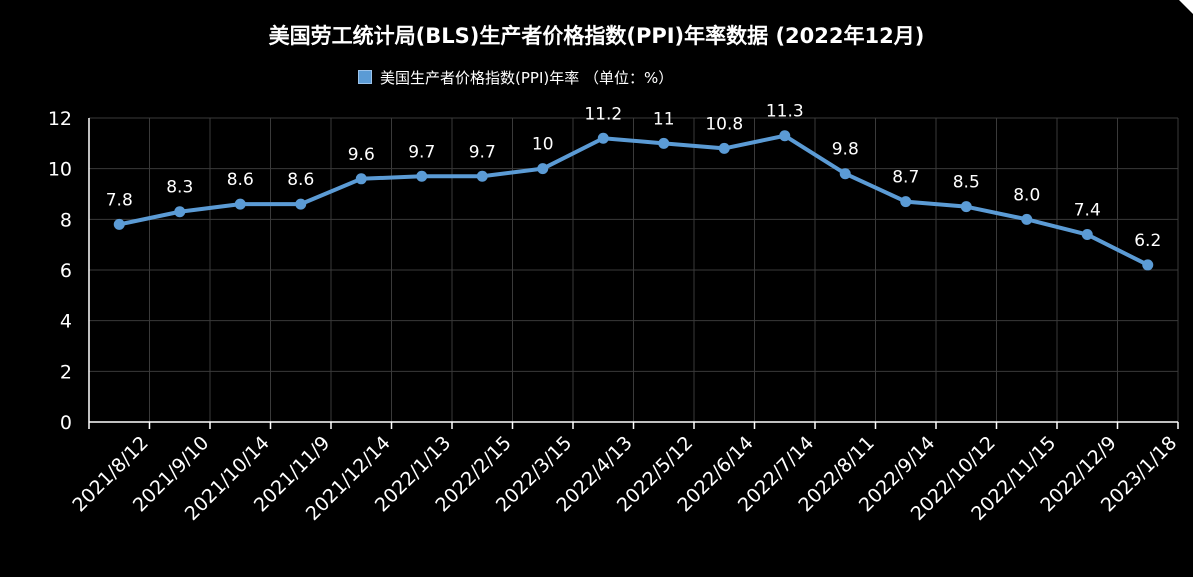 Image resolution: width=1193 pixels, height=577 pixels. Describe the element at coordinates (905, 178) in the screenshot. I see `data-label: 8.7` at that location.